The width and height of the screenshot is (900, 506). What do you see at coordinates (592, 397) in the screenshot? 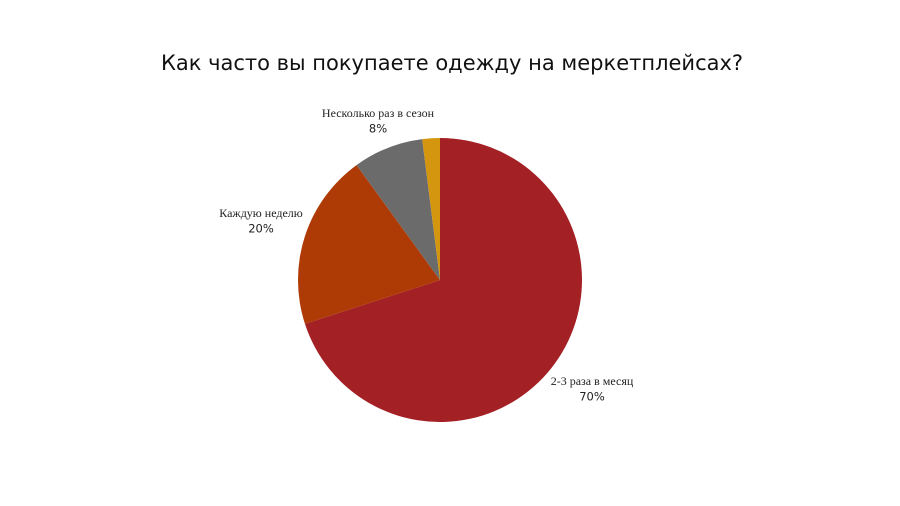
I see `slice-value: 70%` at bounding box center [592, 397].